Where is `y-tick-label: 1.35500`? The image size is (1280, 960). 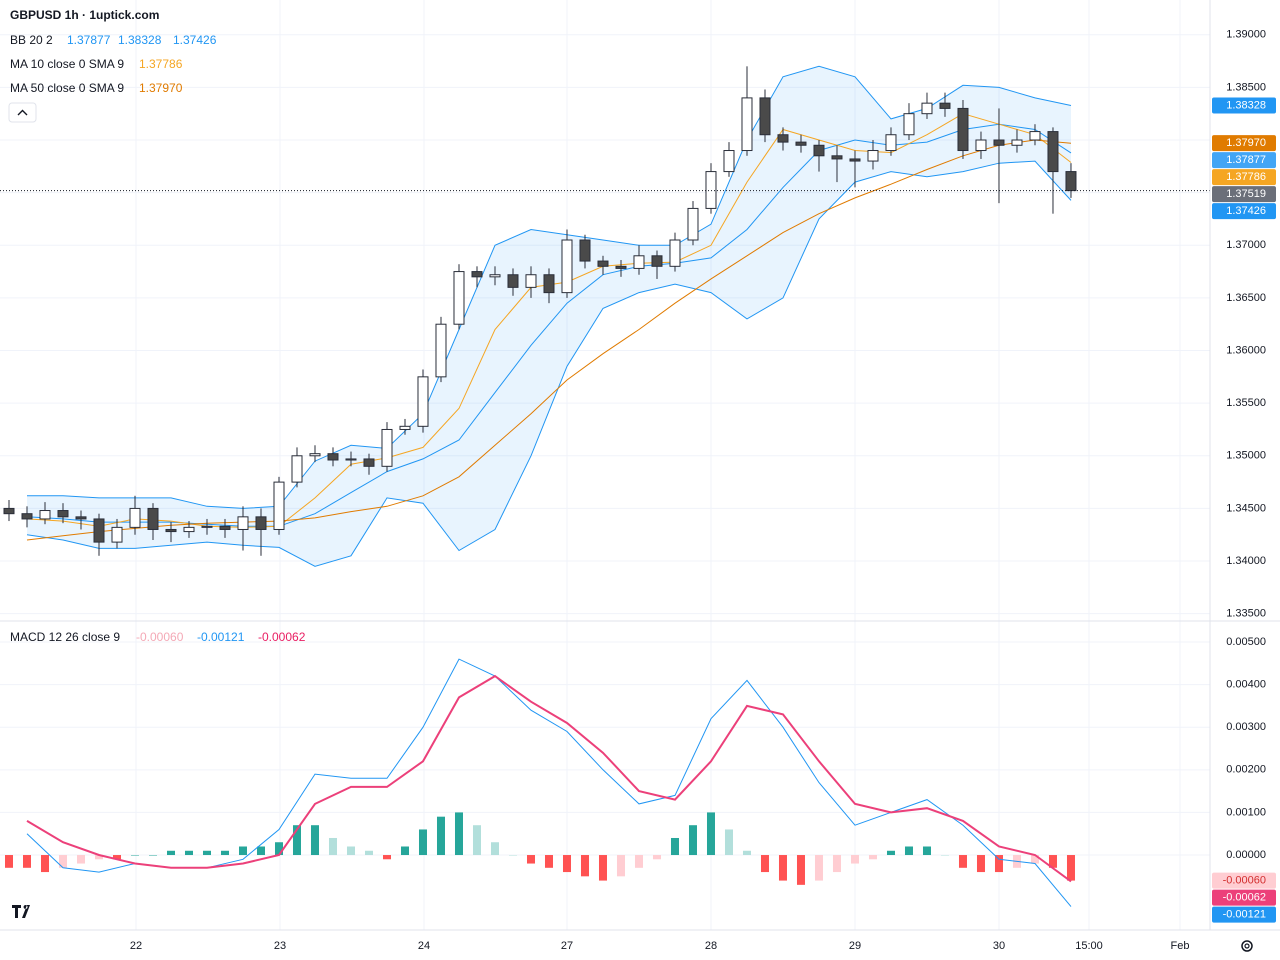 y-tick-label: 1.35500 is located at coordinates (1246, 403).